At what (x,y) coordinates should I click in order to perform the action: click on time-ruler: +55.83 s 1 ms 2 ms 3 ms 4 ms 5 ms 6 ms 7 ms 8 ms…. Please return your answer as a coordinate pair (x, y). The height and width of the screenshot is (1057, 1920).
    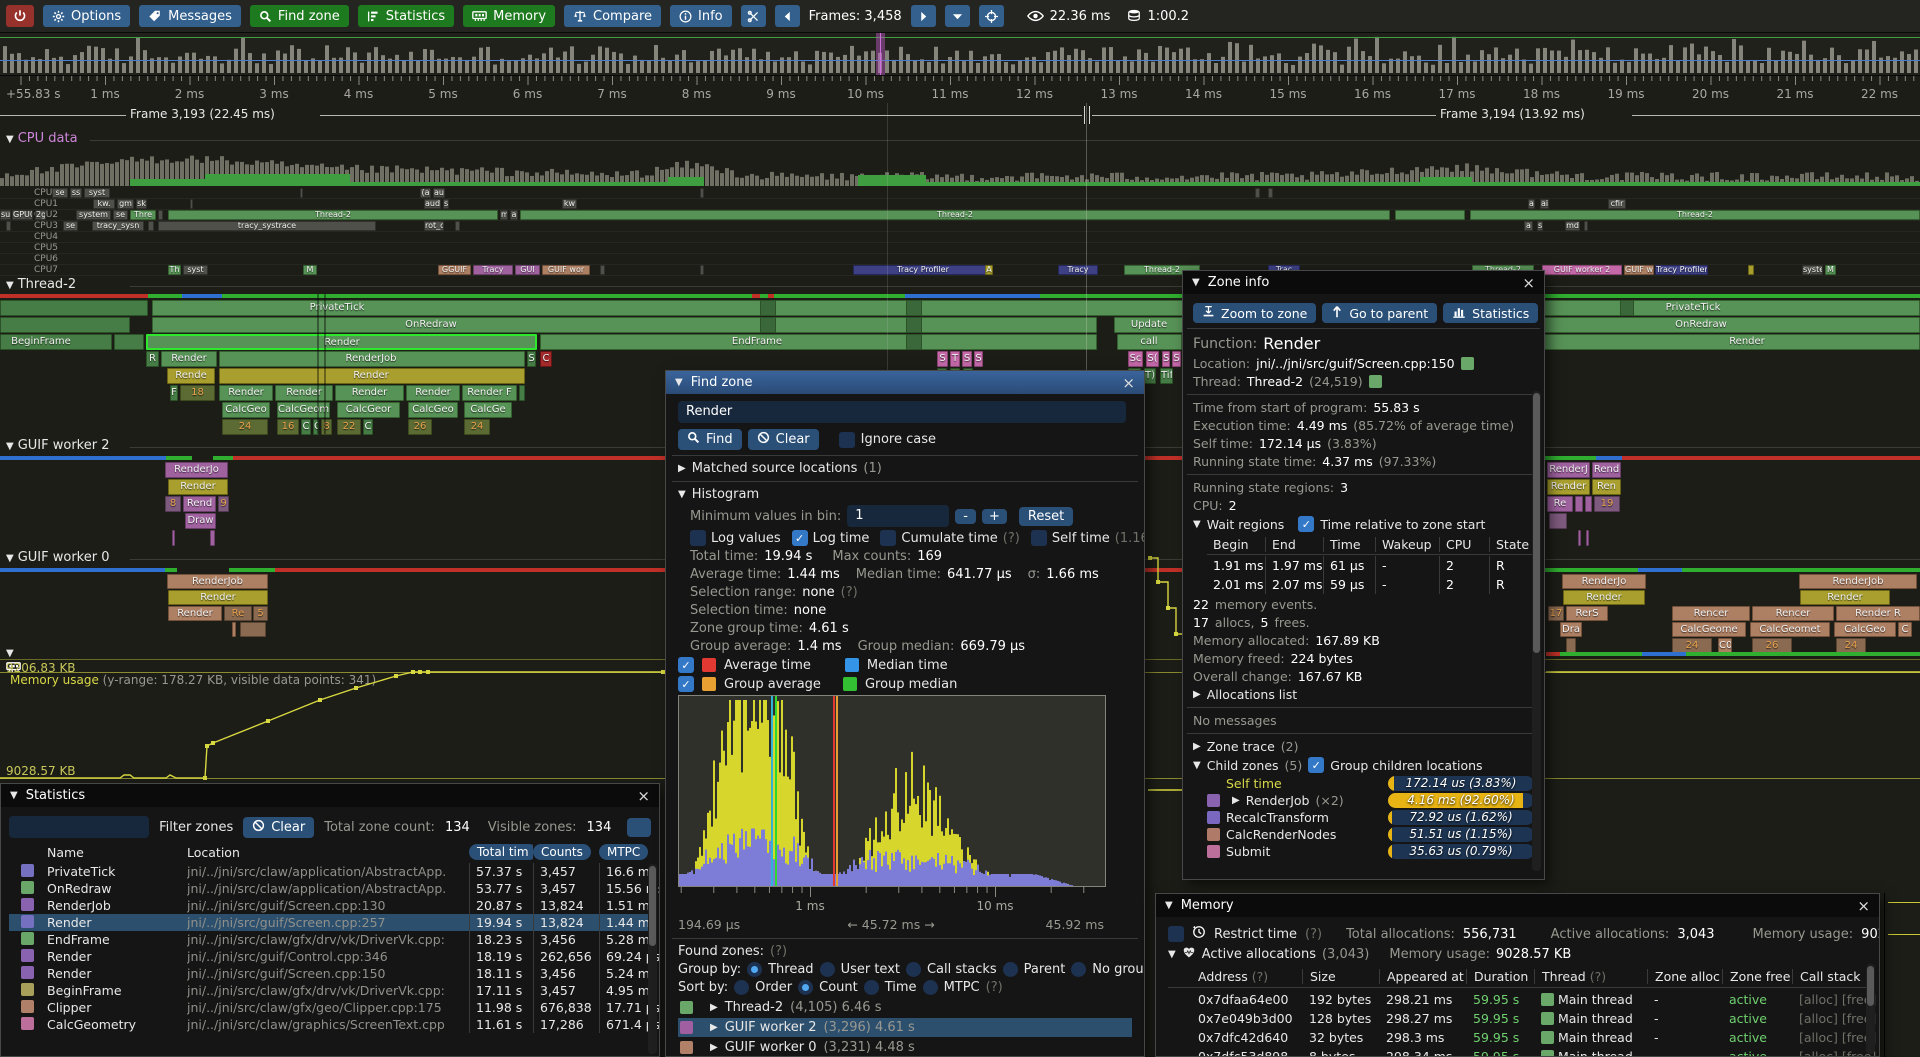
    Looking at the image, I should click on (960, 89).